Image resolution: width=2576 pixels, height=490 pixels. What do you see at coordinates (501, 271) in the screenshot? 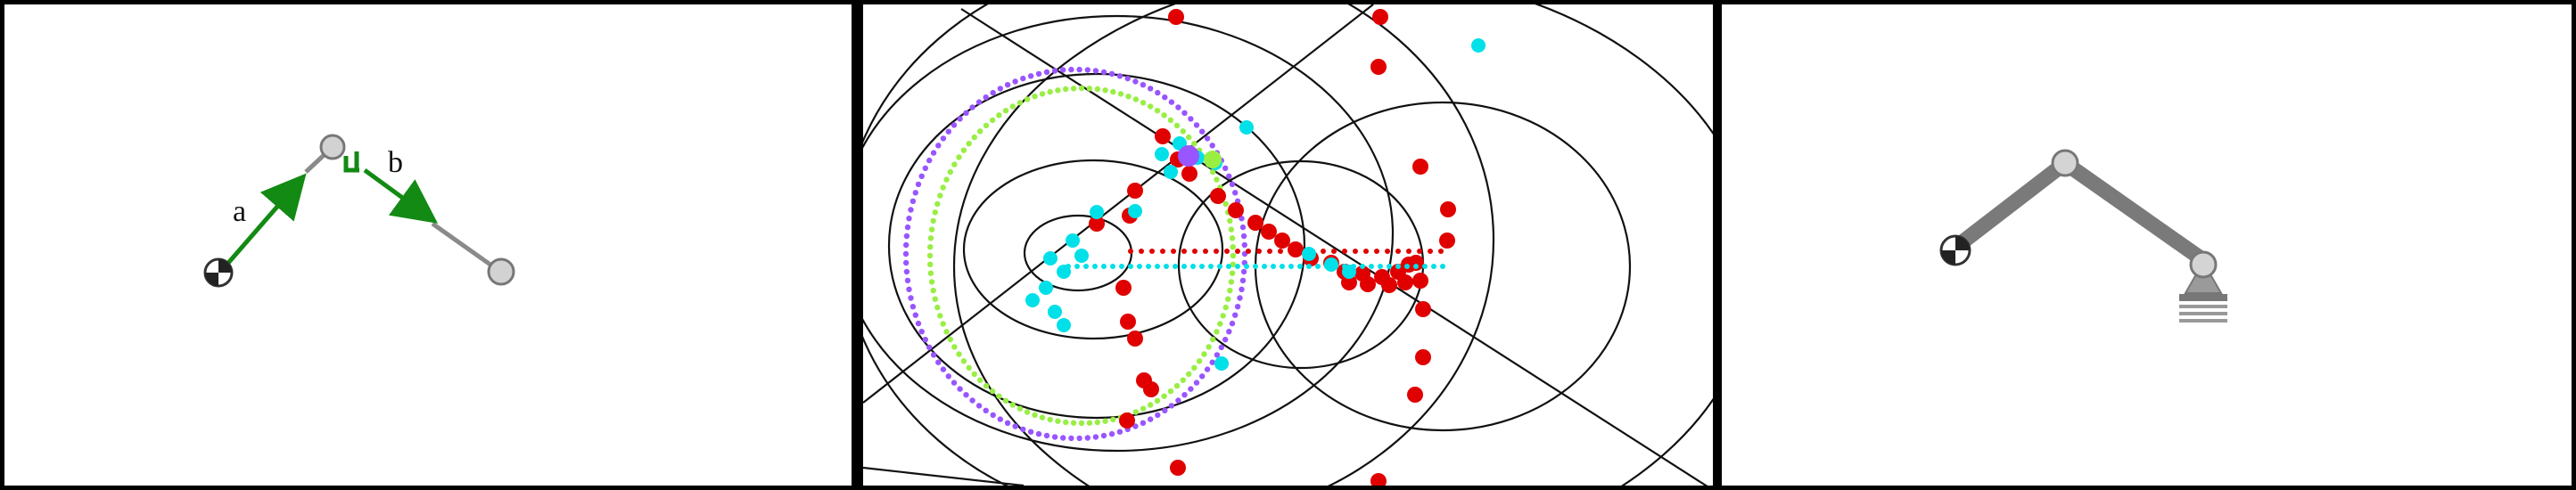
I see `joint-end` at bounding box center [501, 271].